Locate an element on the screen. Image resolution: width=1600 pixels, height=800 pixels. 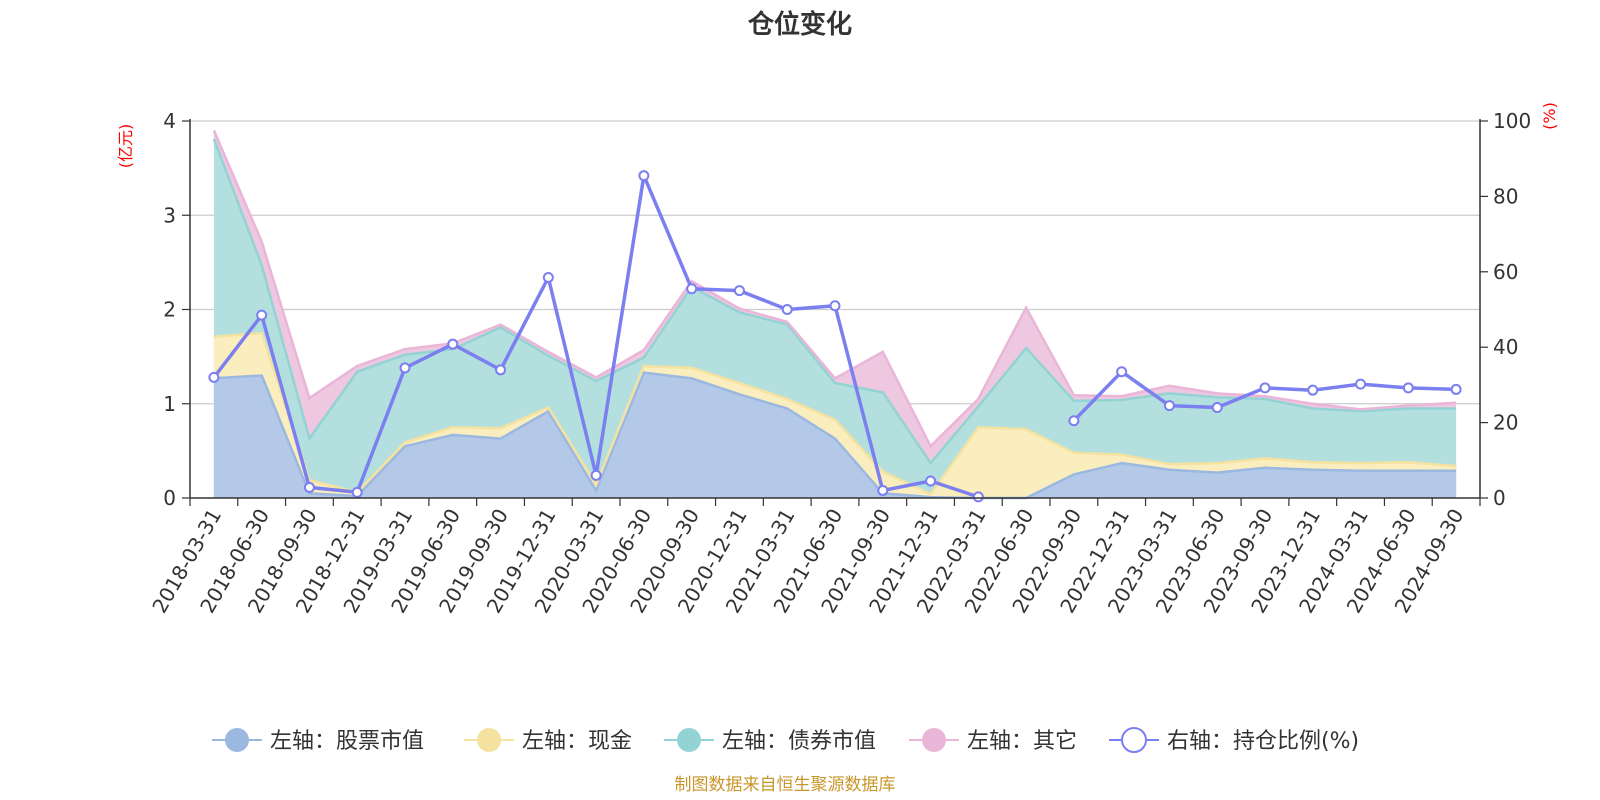
right-tick-label: 60 is located at coordinates (1505, 272).